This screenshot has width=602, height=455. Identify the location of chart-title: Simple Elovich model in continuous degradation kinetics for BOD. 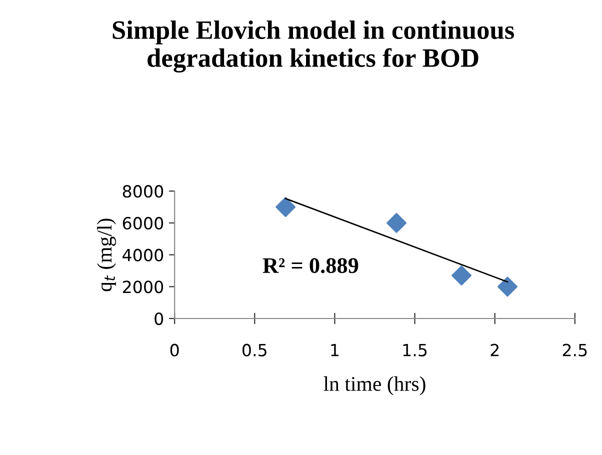
(313, 46).